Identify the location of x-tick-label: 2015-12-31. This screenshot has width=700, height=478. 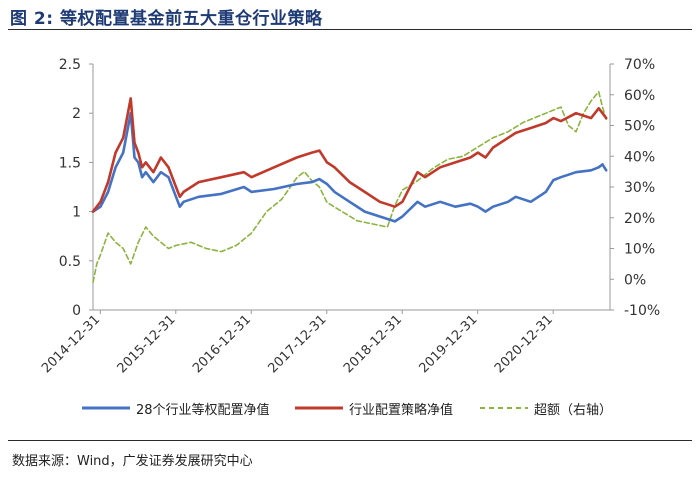
(147, 344).